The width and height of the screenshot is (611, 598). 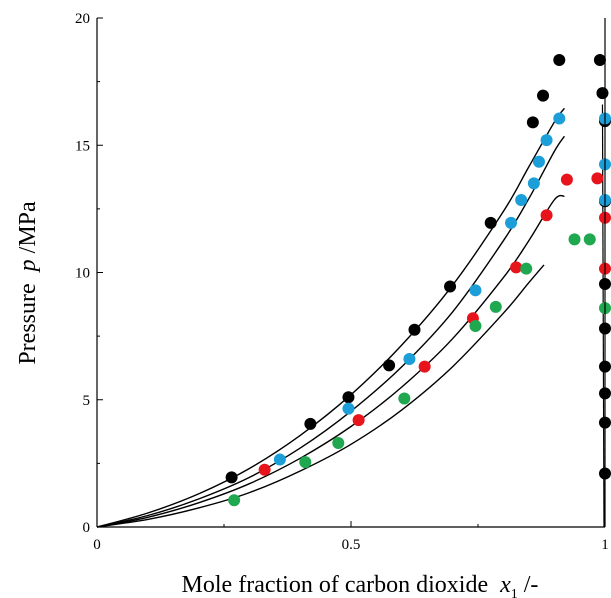 I want to click on y-tick-label: 10, so click(x=82, y=274).